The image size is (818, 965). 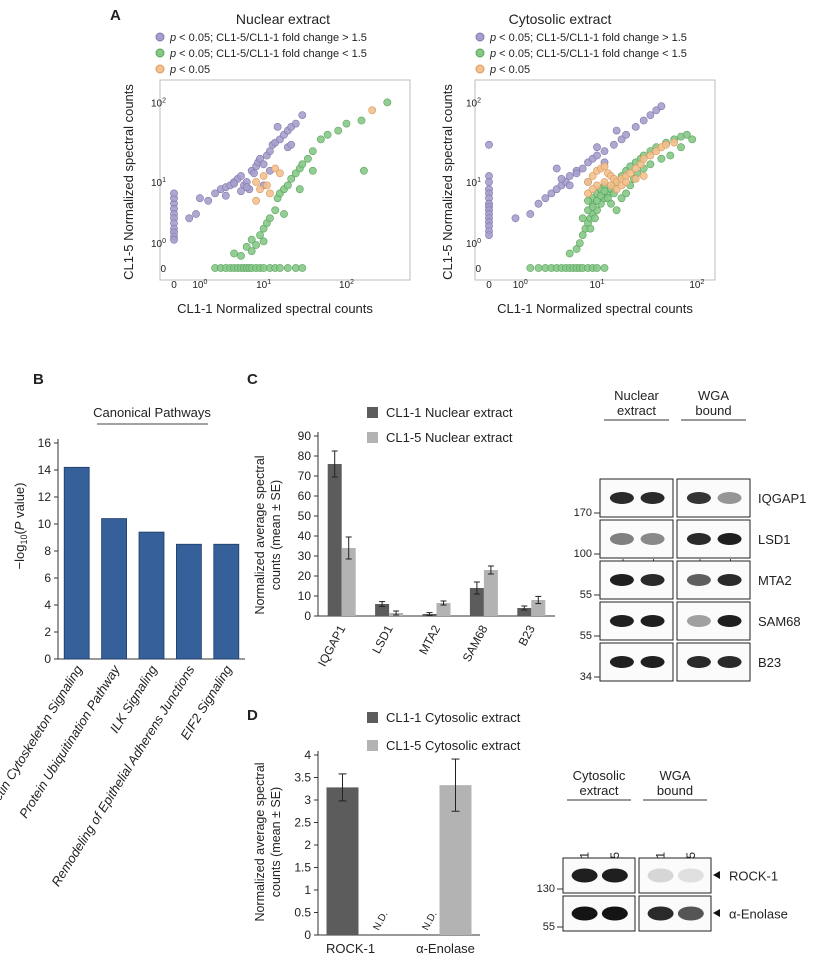 I want to click on legend-cytosolic-purple-marker, so click(x=480, y=37).